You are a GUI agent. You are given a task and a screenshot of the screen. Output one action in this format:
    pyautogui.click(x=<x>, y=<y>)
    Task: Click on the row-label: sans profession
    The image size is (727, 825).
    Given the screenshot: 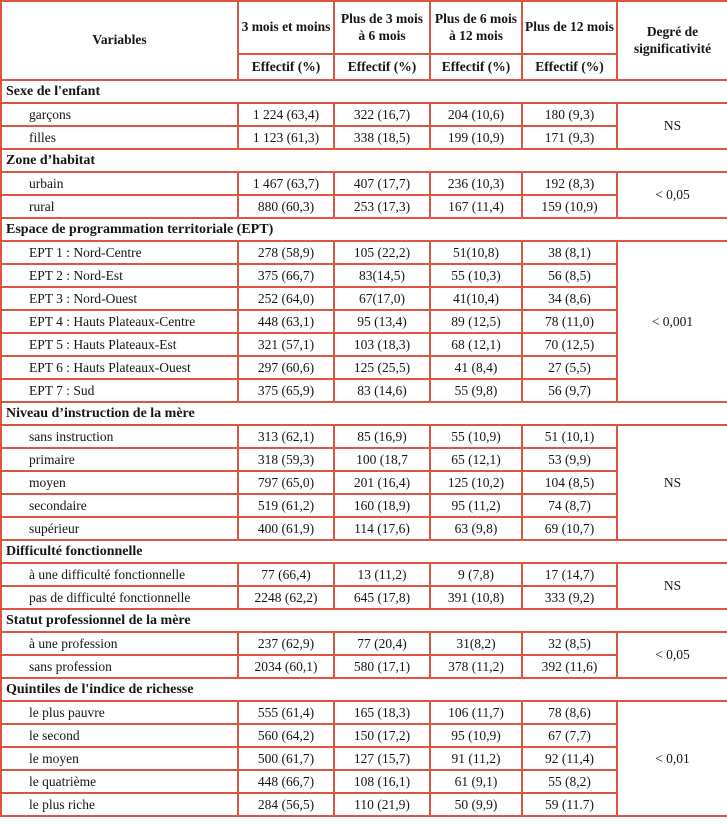 What is the action you would take?
    pyautogui.click(x=119, y=666)
    